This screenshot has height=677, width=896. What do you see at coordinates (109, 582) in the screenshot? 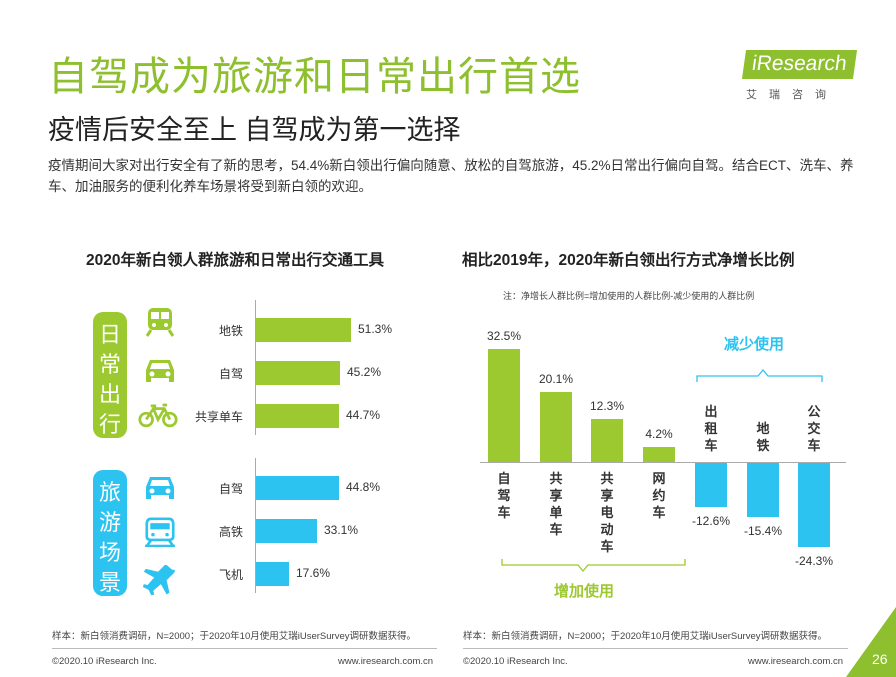
I see `group-label-char: 景` at bounding box center [109, 582].